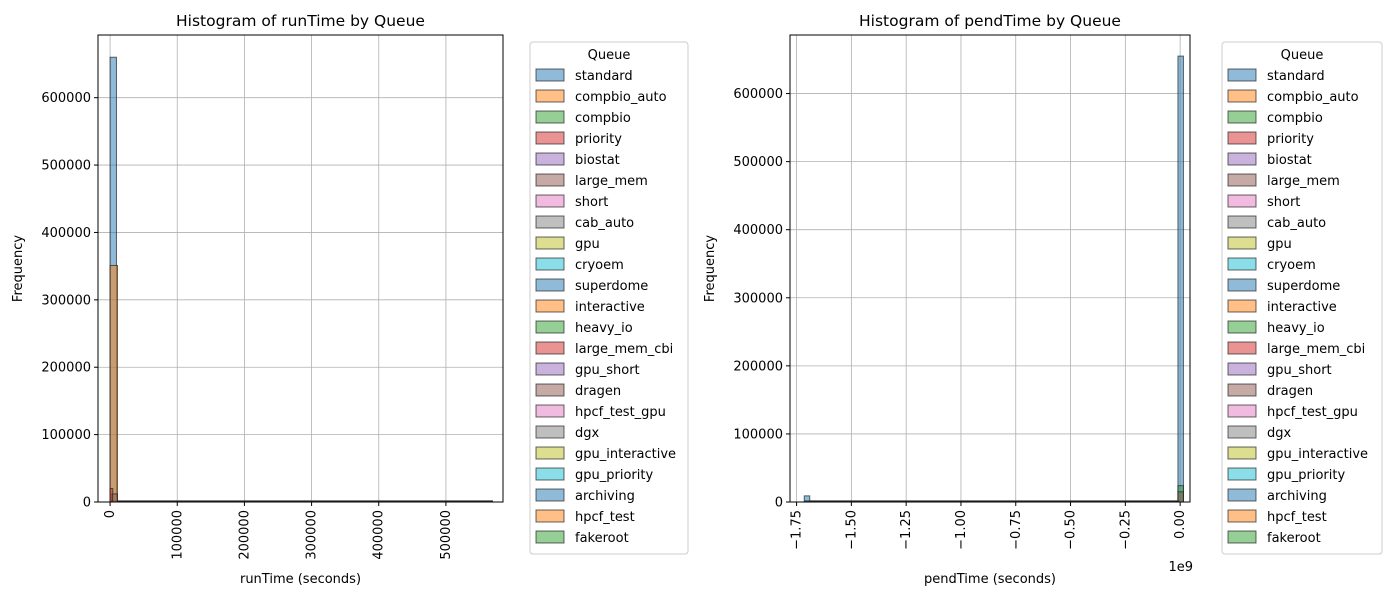 The height and width of the screenshot is (600, 1400). I want to click on legend-item-label: gpu_short, so click(1299, 370).